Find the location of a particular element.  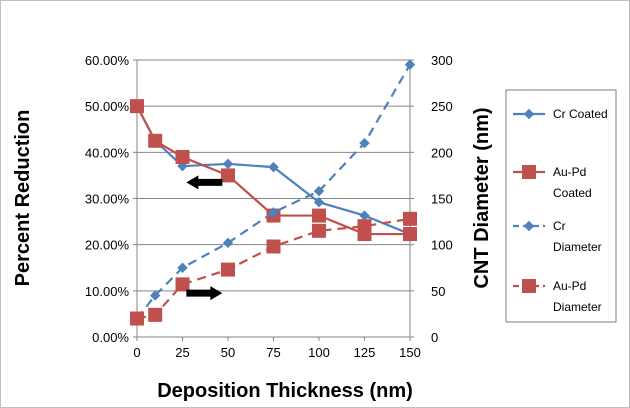

series-line is located at coordinates (273, 268).